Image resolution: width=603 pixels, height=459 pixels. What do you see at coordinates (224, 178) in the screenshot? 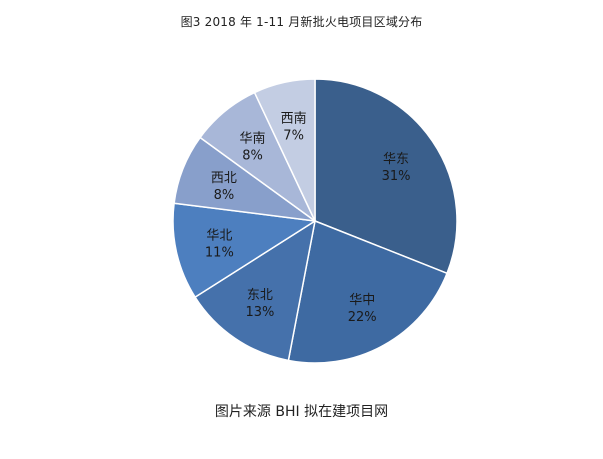
I see `slice-label-name-northwest: 西北` at bounding box center [224, 178].